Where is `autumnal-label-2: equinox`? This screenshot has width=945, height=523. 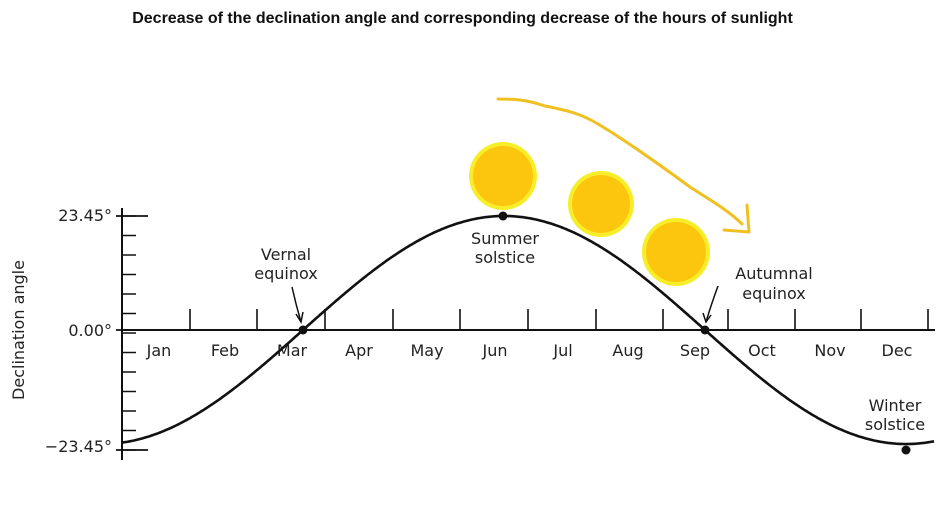 autumnal-label-2: equinox is located at coordinates (774, 293).